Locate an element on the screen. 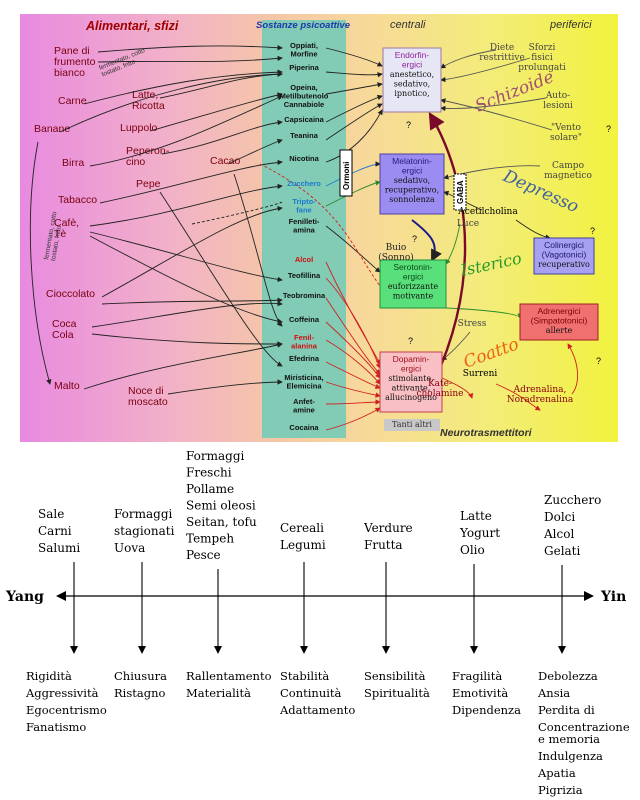 This screenshot has width=640, height=800. axis-trait: Ansia is located at coordinates (553, 693).